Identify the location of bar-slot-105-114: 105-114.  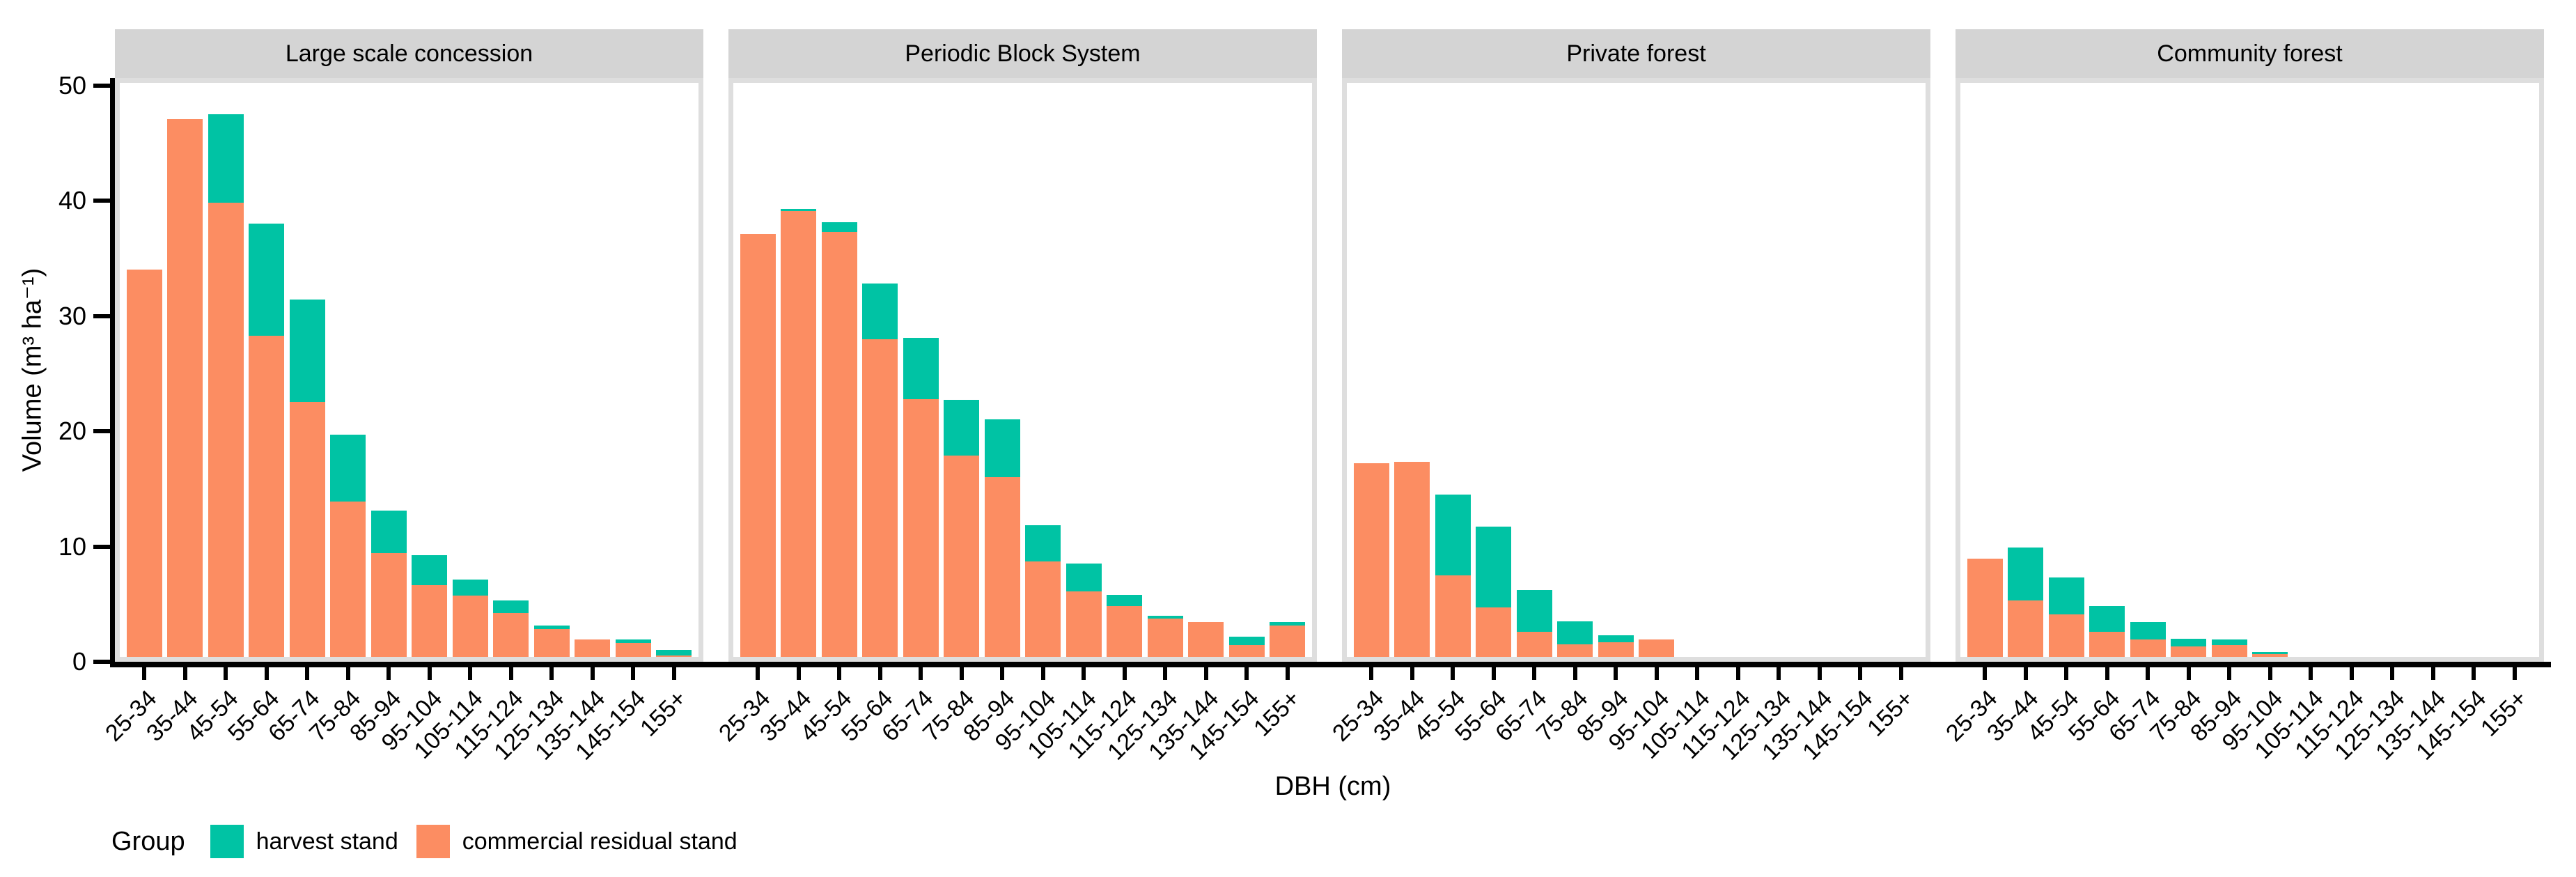
(2291, 424).